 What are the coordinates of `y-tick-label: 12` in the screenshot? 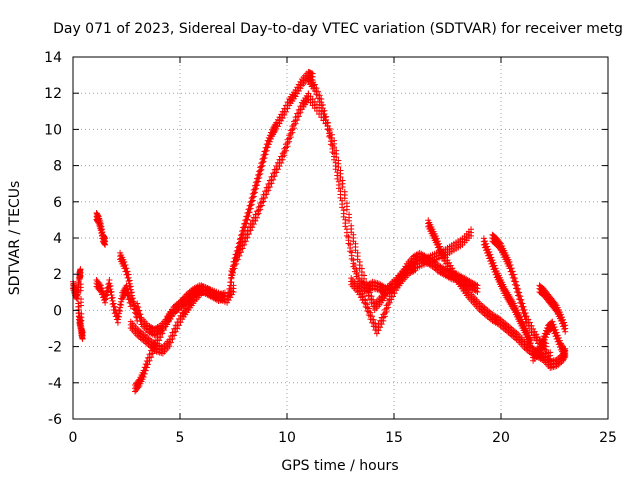 It's located at (53, 94).